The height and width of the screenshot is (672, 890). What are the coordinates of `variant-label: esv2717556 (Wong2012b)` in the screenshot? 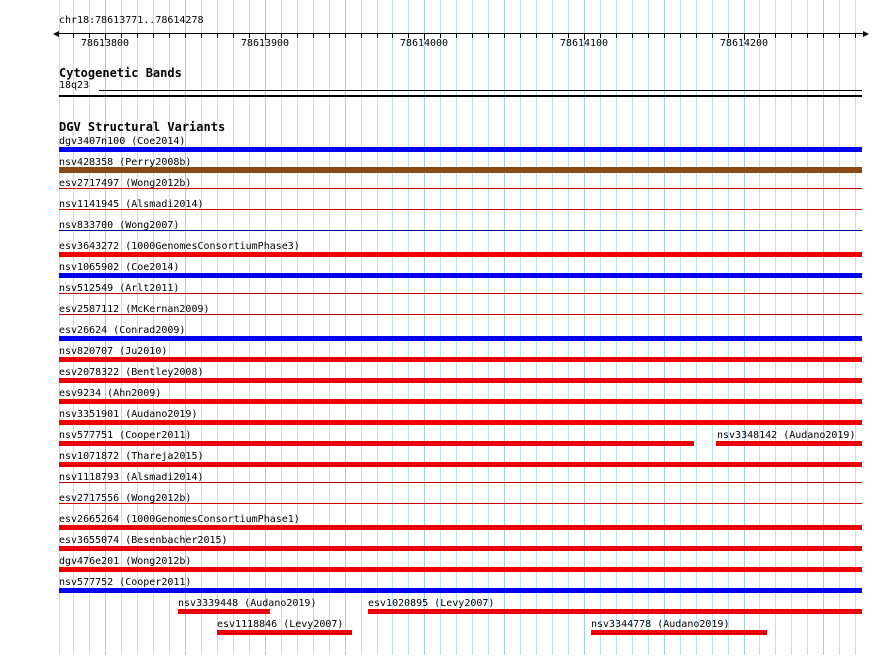 It's located at (125, 498).